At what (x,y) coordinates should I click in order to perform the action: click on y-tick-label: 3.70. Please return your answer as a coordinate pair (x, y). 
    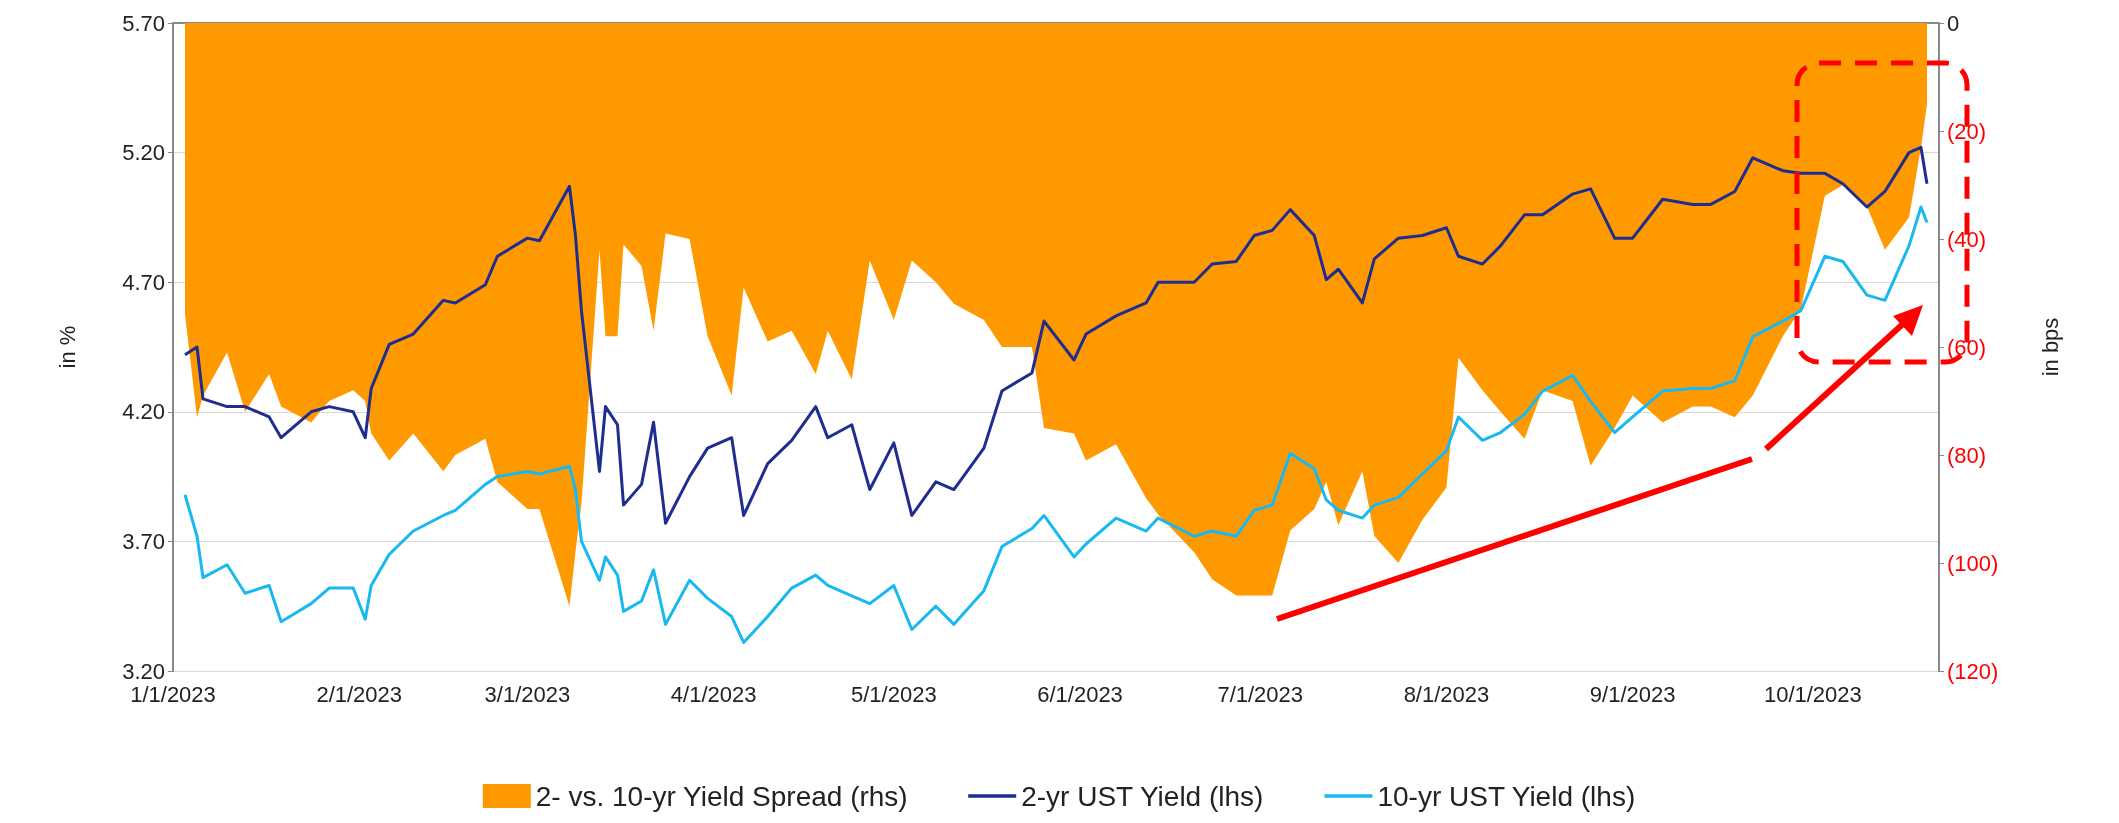
    Looking at the image, I should click on (143, 541).